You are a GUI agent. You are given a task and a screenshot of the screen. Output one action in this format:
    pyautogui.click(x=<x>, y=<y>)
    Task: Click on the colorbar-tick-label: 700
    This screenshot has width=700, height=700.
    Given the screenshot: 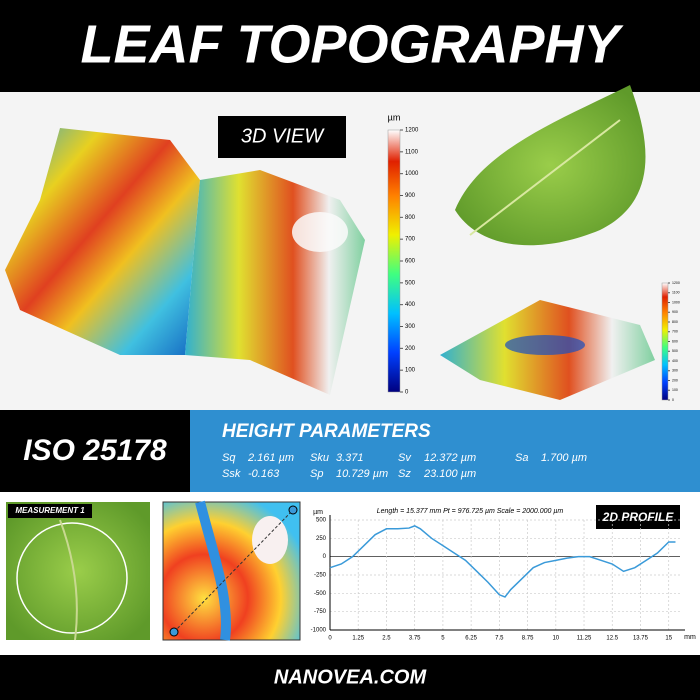 What is the action you would take?
    pyautogui.click(x=410, y=240)
    